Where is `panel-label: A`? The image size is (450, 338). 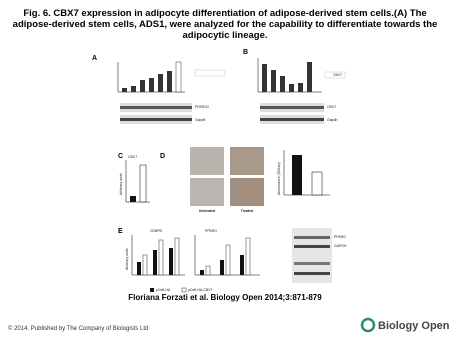 panel-label: A is located at coordinates (94, 58).